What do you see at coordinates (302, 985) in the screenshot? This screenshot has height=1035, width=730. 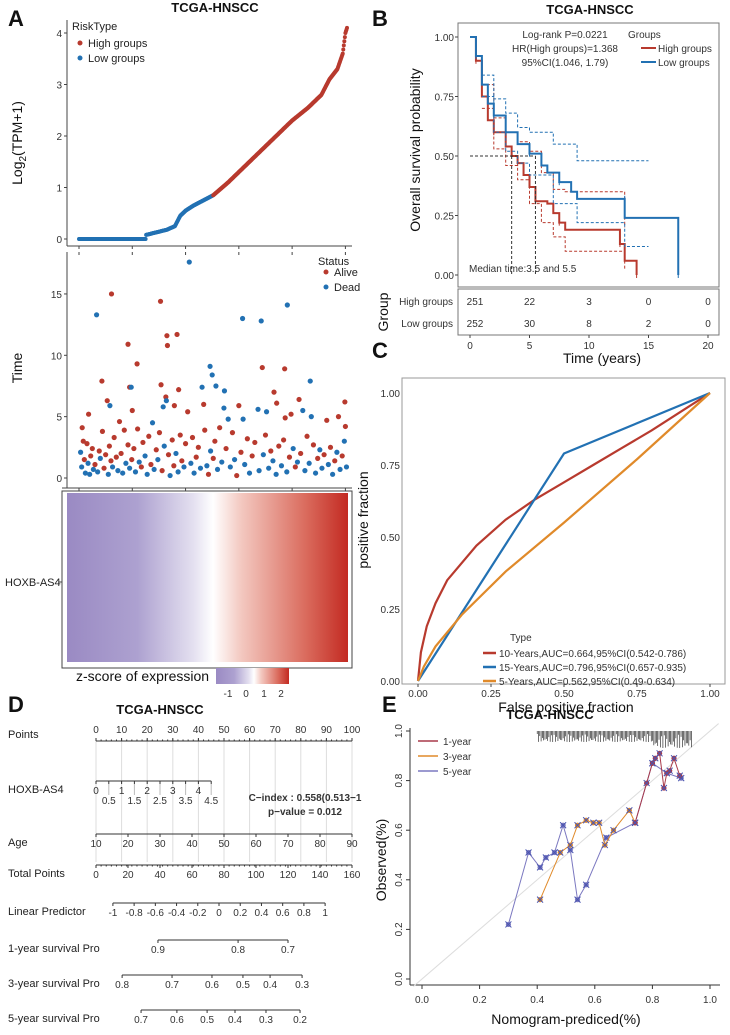 I see `nomogram-tick-label: 0.3` at bounding box center [302, 985].